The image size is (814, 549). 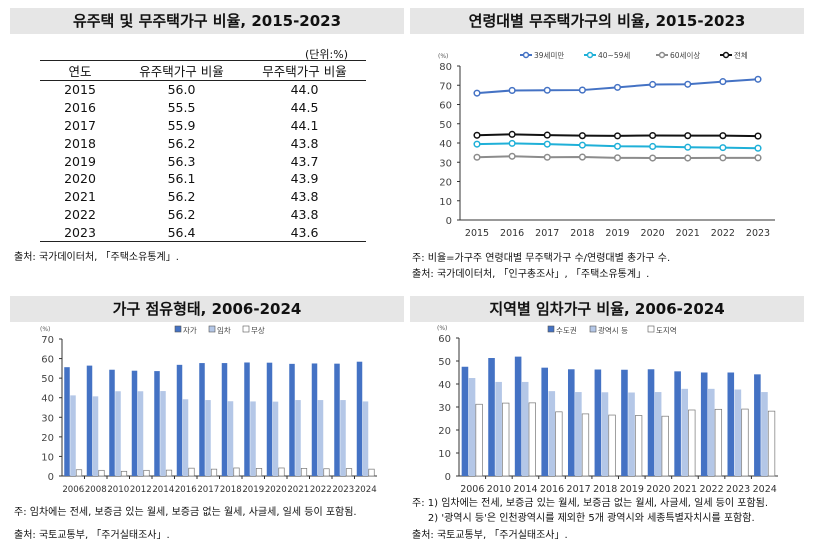 I want to click on x-tick-label: 2024, so click(x=366, y=490).